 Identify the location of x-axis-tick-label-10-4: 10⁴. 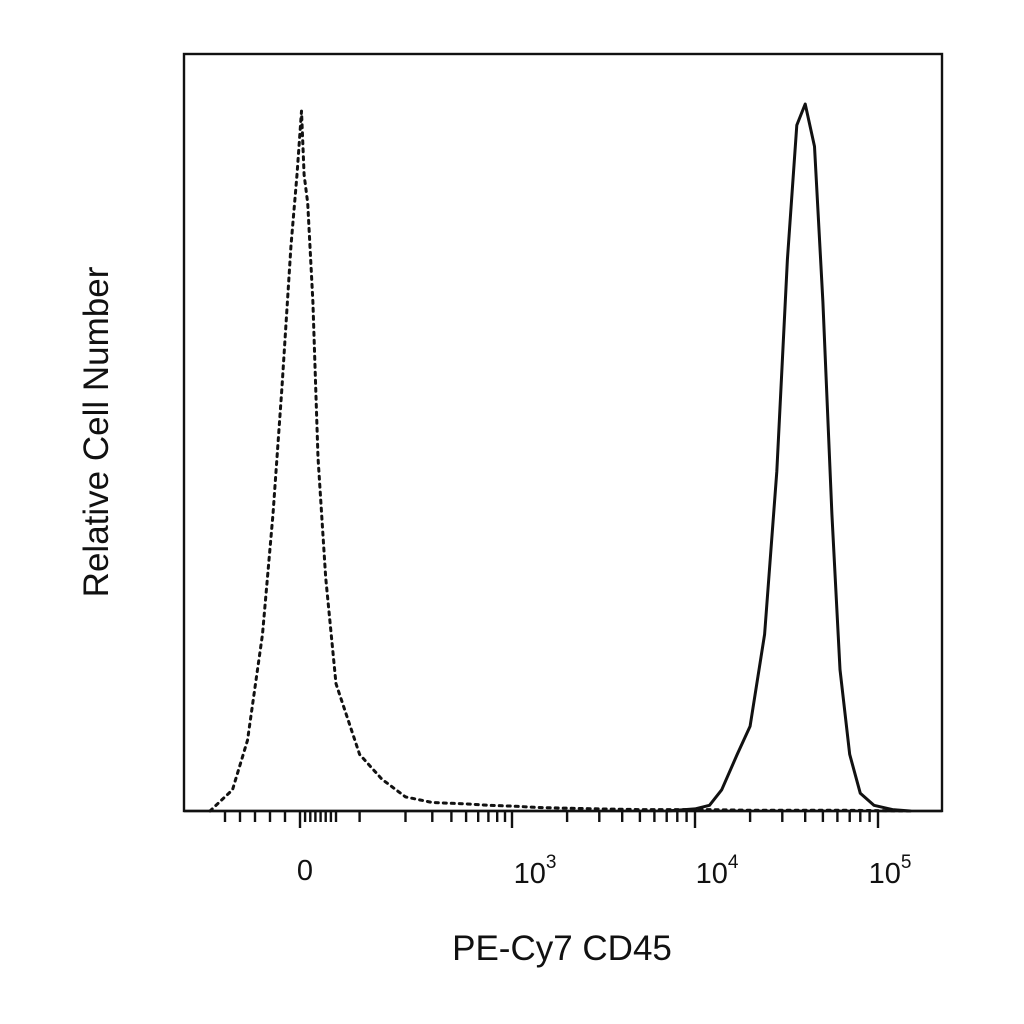
(717, 871).